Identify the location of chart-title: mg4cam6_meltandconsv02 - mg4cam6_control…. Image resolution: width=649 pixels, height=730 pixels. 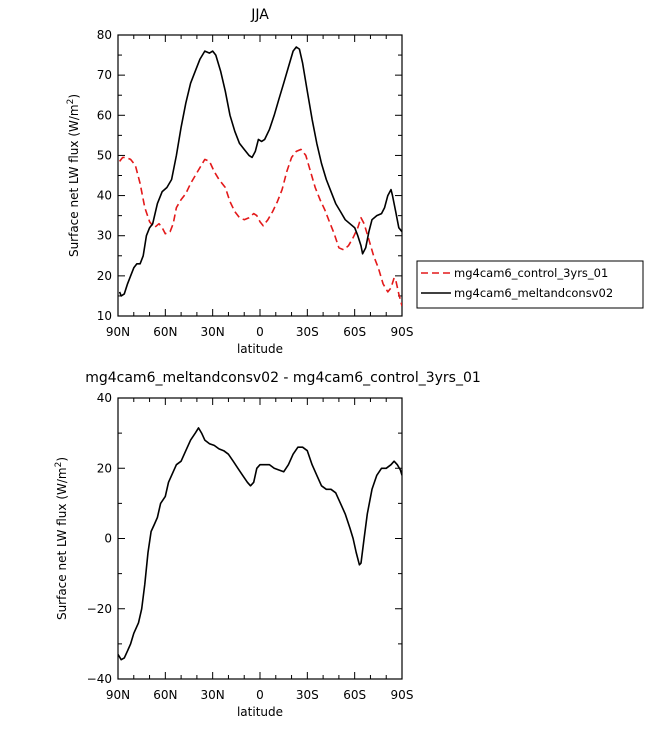
(283, 378).